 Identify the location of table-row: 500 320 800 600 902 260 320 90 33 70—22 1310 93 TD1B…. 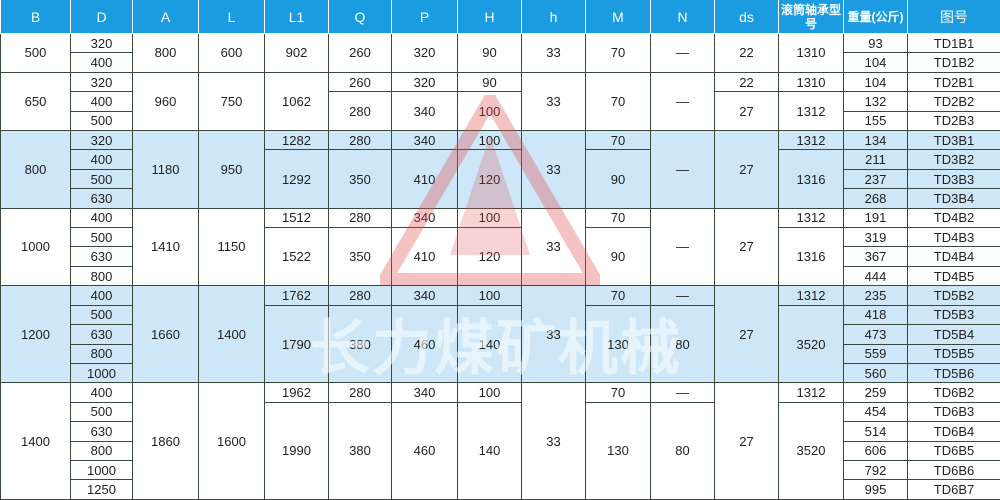
(500, 52).